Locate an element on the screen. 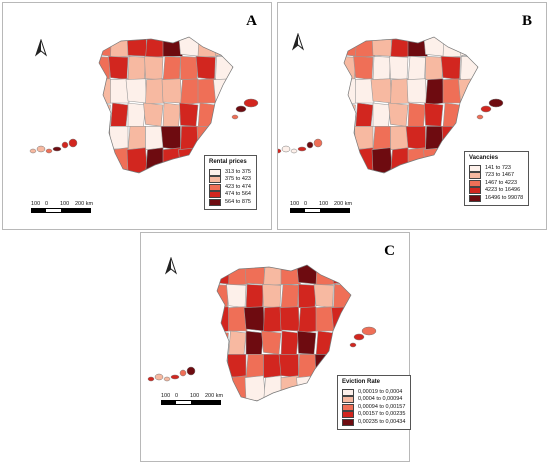  legend-item: 1467 to 4223 is located at coordinates (496, 184).